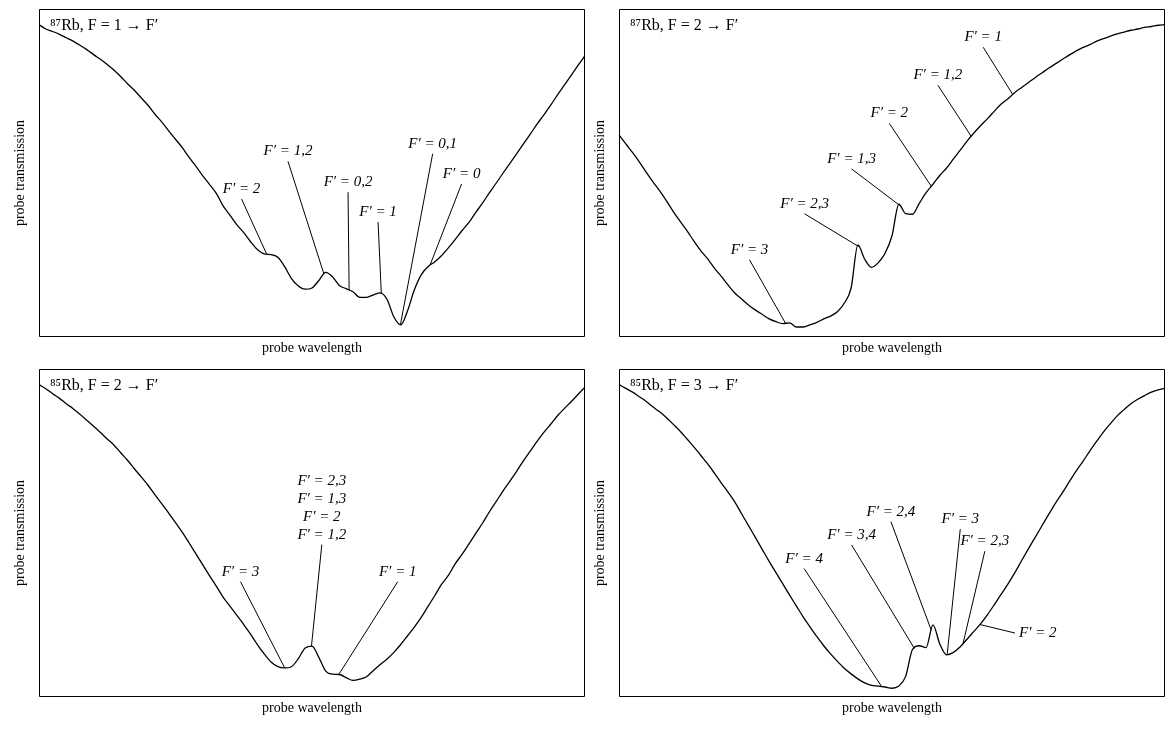 The image size is (1176, 731). I want to click on annotation: F′ = 0,1, so click(432, 142).